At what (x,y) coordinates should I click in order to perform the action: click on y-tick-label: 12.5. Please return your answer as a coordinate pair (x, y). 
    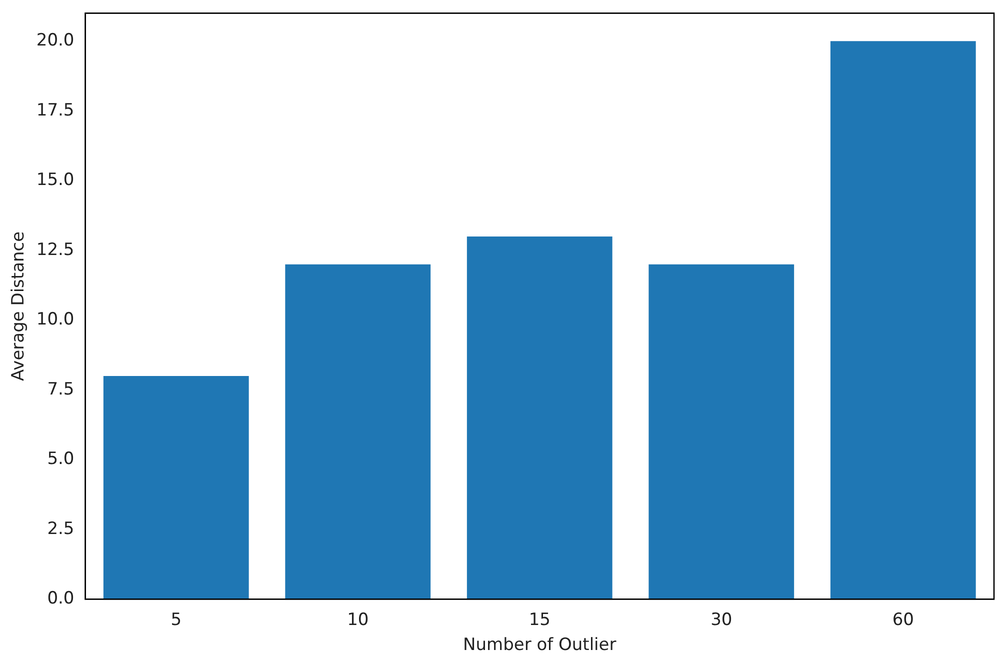
    Looking at the image, I should click on (55, 250).